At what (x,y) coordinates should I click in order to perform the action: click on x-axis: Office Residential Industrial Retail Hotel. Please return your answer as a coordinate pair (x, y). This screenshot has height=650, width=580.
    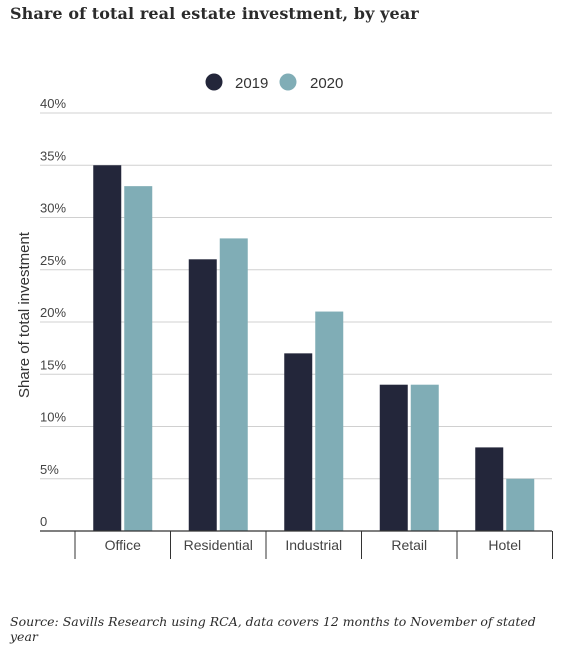
    Looking at the image, I should click on (296, 544).